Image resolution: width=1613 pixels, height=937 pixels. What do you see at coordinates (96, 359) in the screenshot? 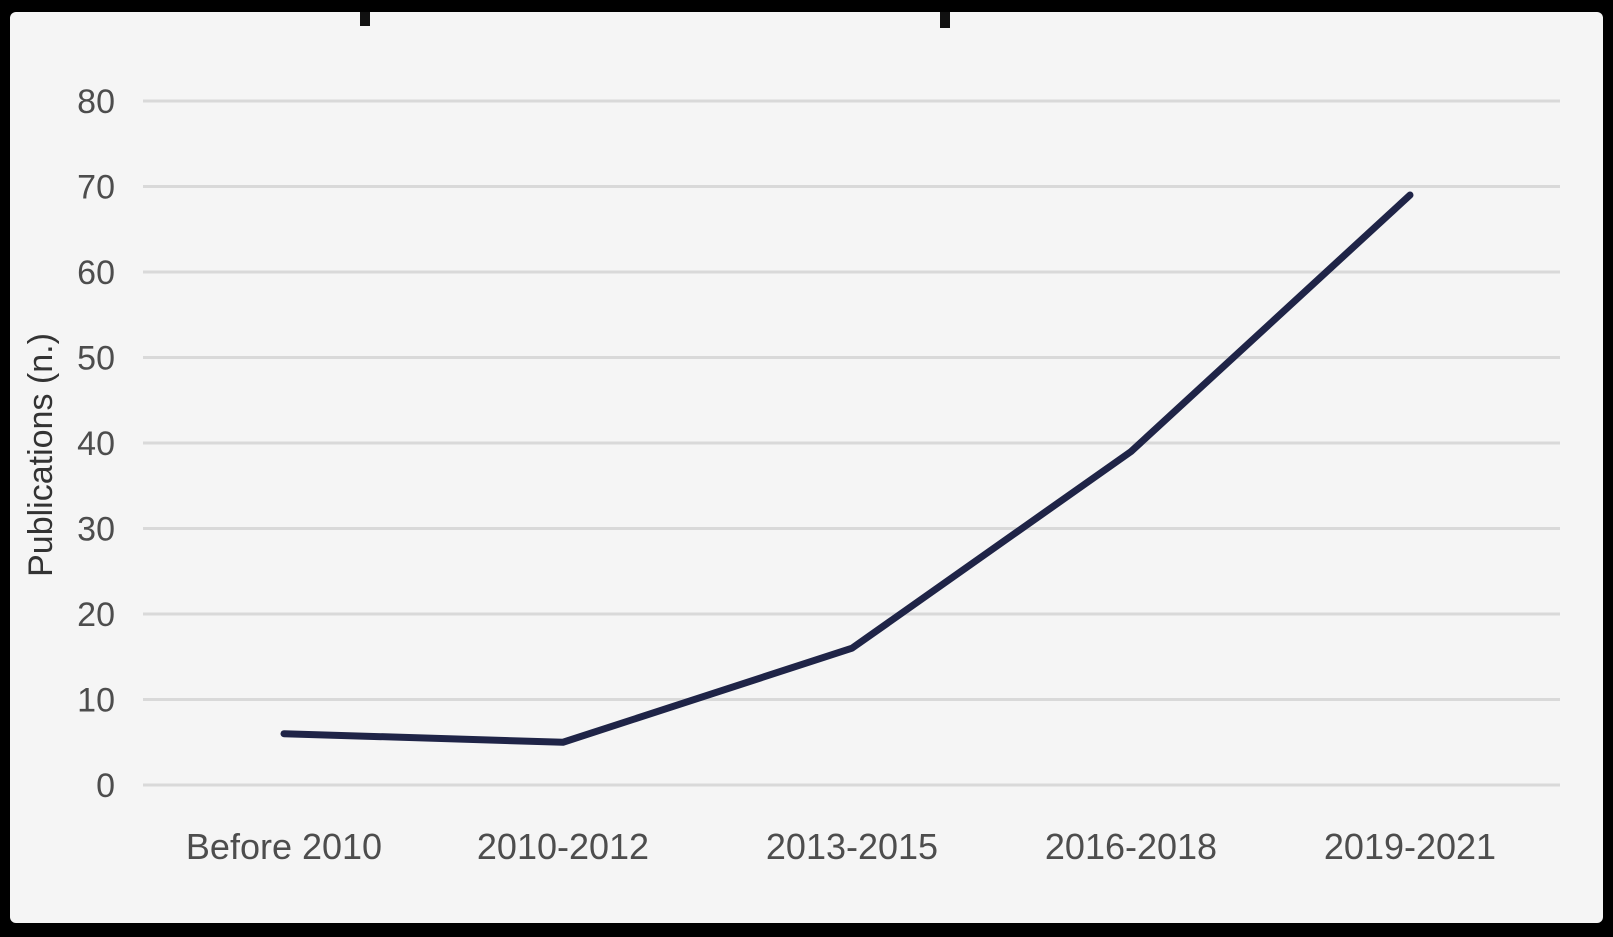
I see `y-tick-label: 50` at bounding box center [96, 359].